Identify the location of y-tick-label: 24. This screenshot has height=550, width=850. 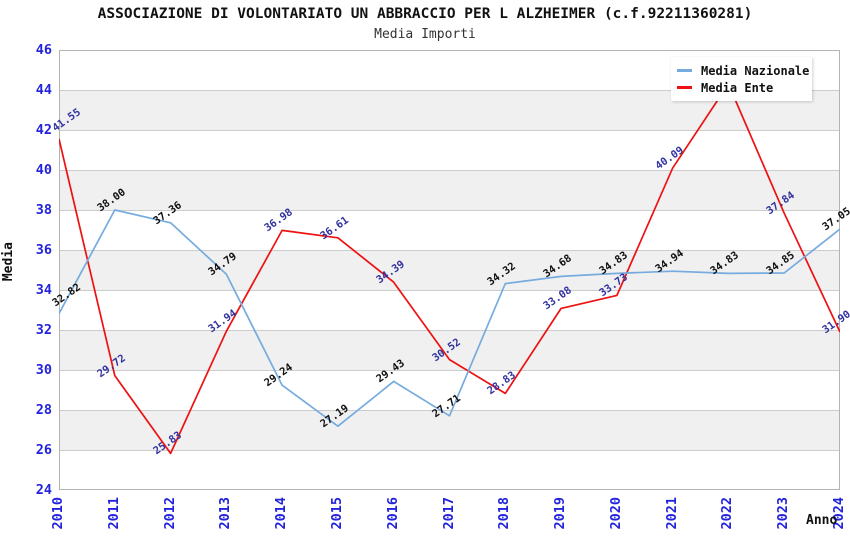
(43, 490).